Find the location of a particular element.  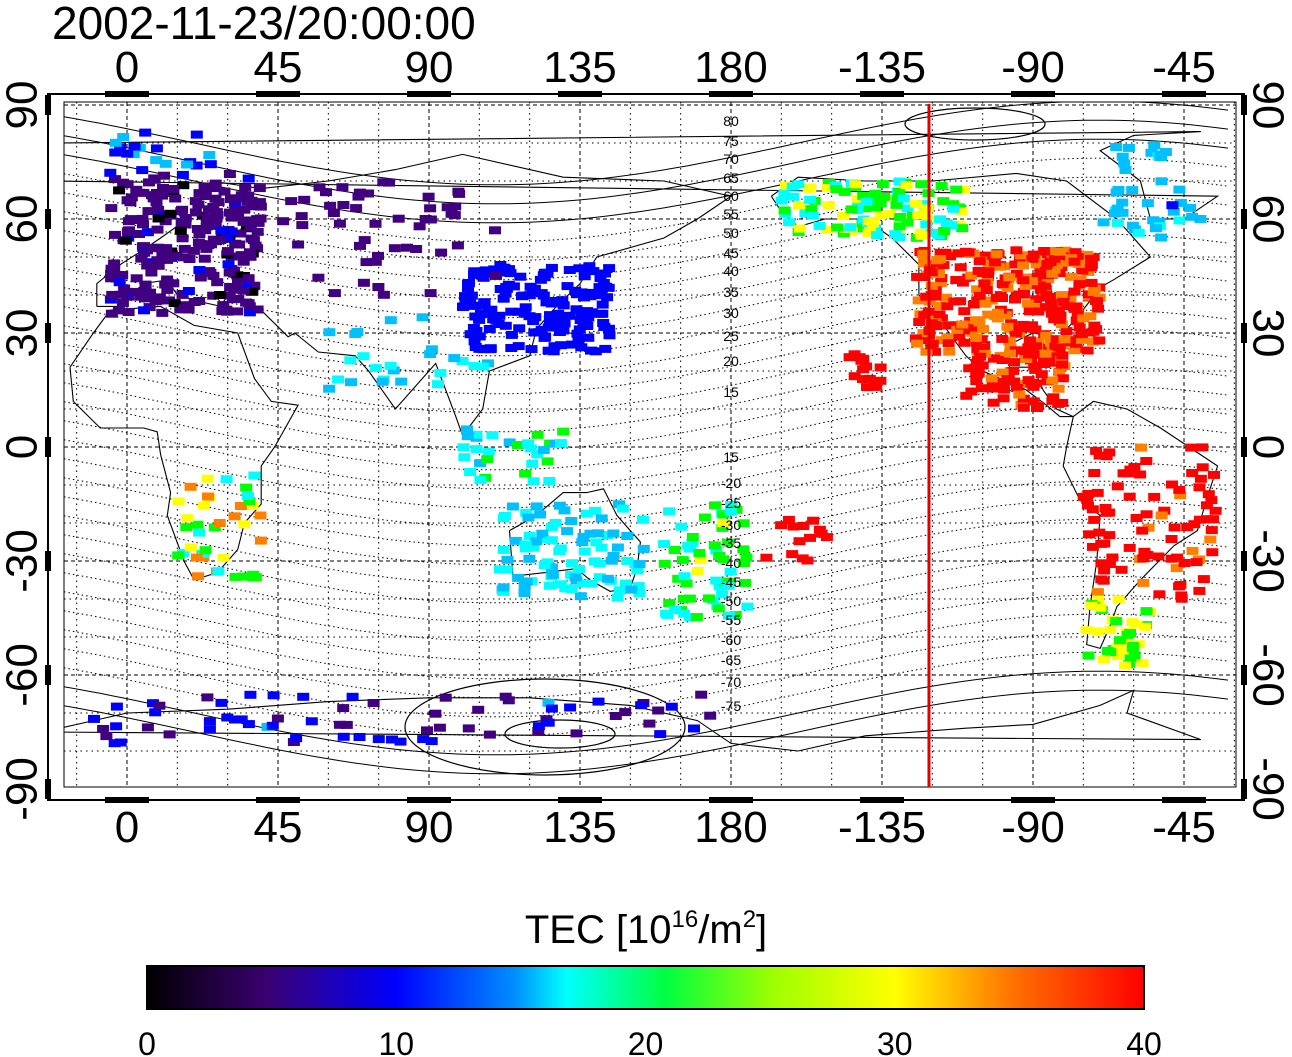

left-lat-tick-label: -30 is located at coordinates (23, 561).